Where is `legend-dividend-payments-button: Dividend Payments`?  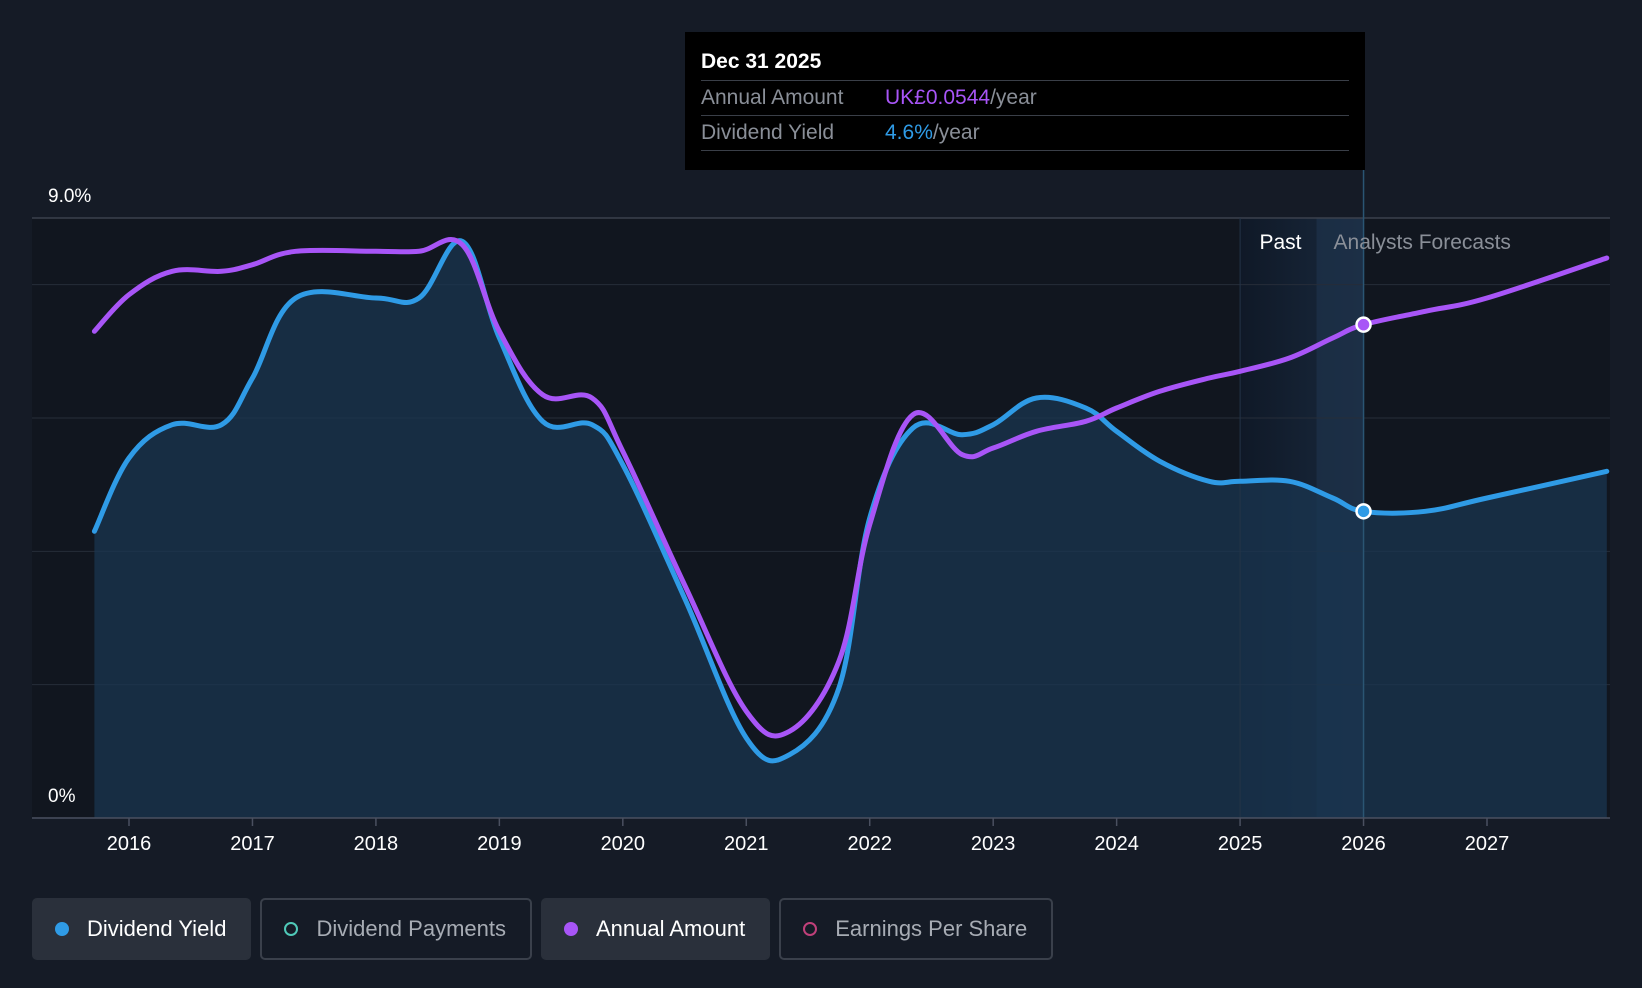
legend-dividend-payments-button: Dividend Payments is located at coordinates (396, 929).